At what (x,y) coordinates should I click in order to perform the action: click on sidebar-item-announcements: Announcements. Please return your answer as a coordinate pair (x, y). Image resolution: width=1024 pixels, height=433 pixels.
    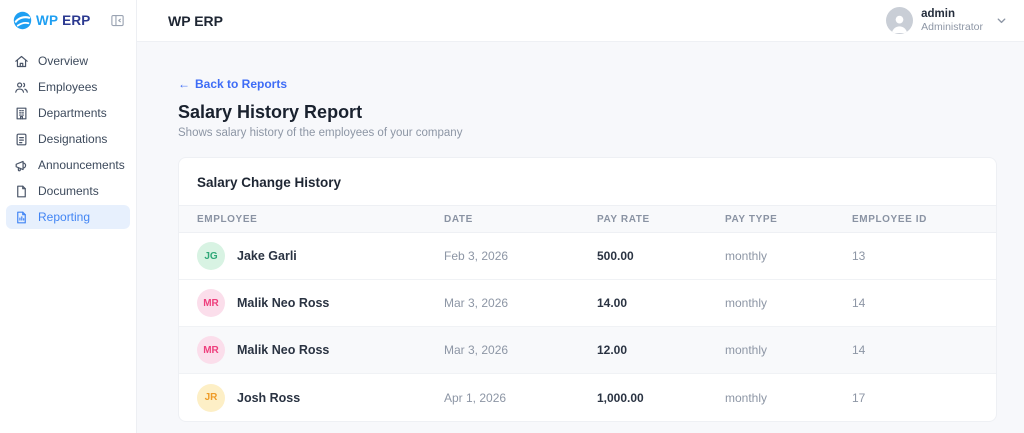
    Looking at the image, I should click on (68, 165).